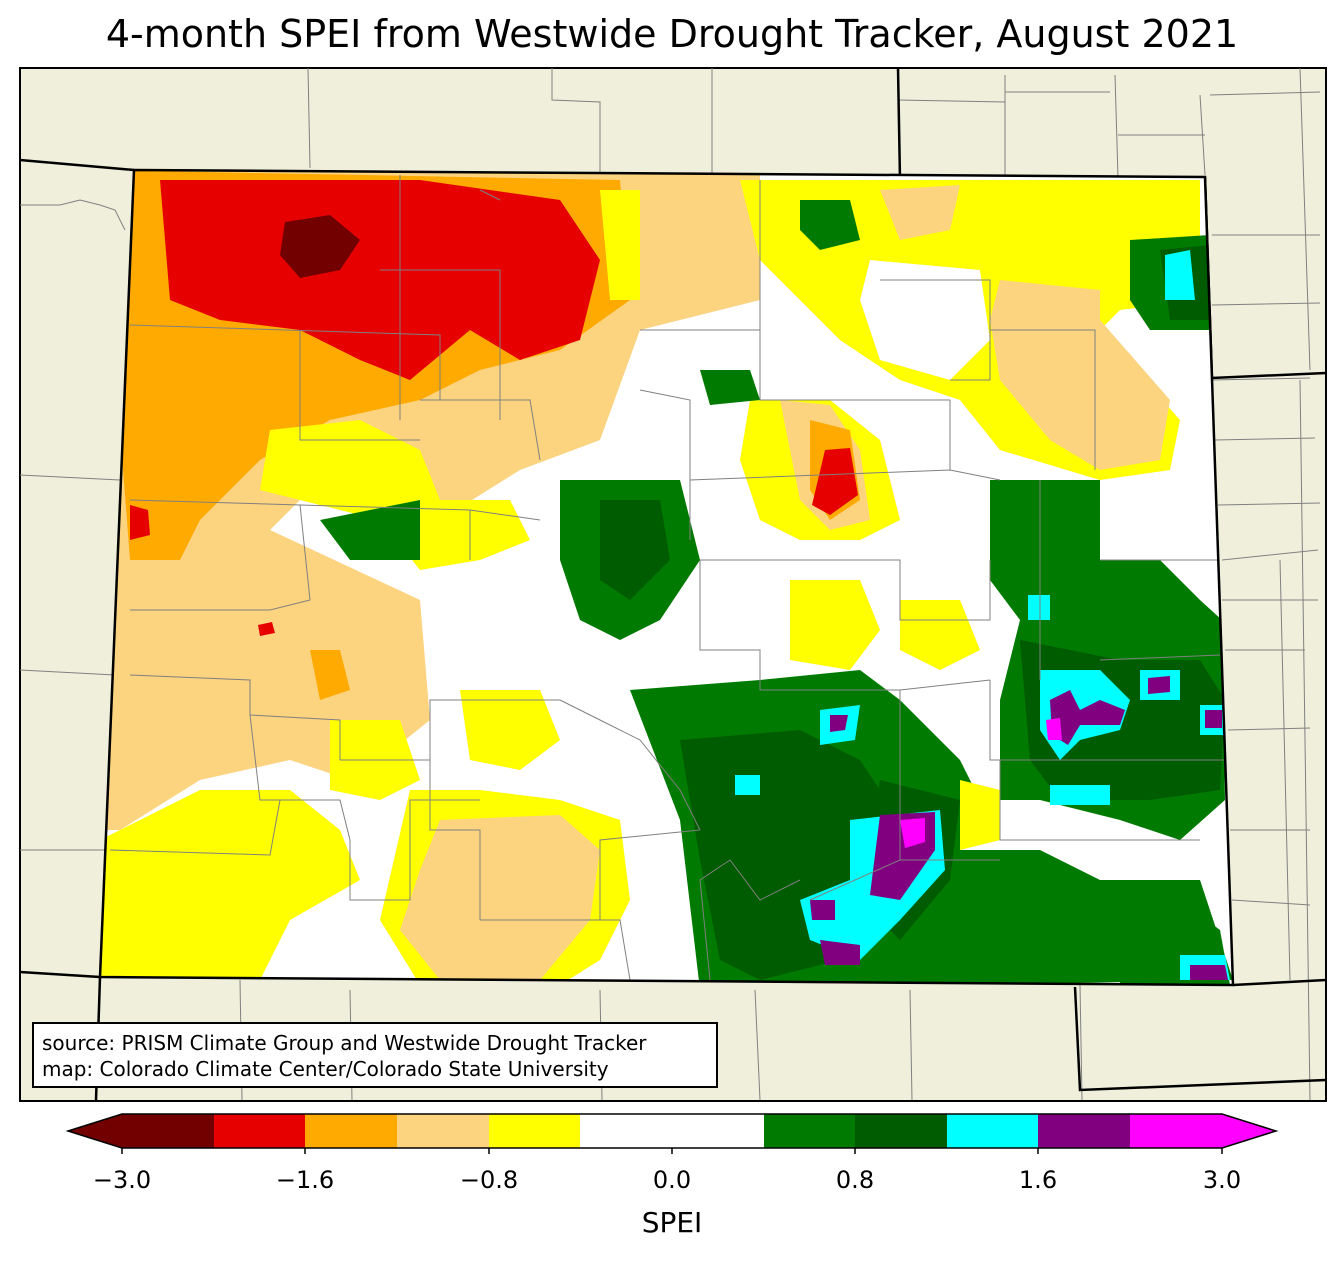 The width and height of the screenshot is (1344, 1262). Describe the element at coordinates (855, 1180) in the screenshot. I see `colorbar-tick: 0.8` at that location.